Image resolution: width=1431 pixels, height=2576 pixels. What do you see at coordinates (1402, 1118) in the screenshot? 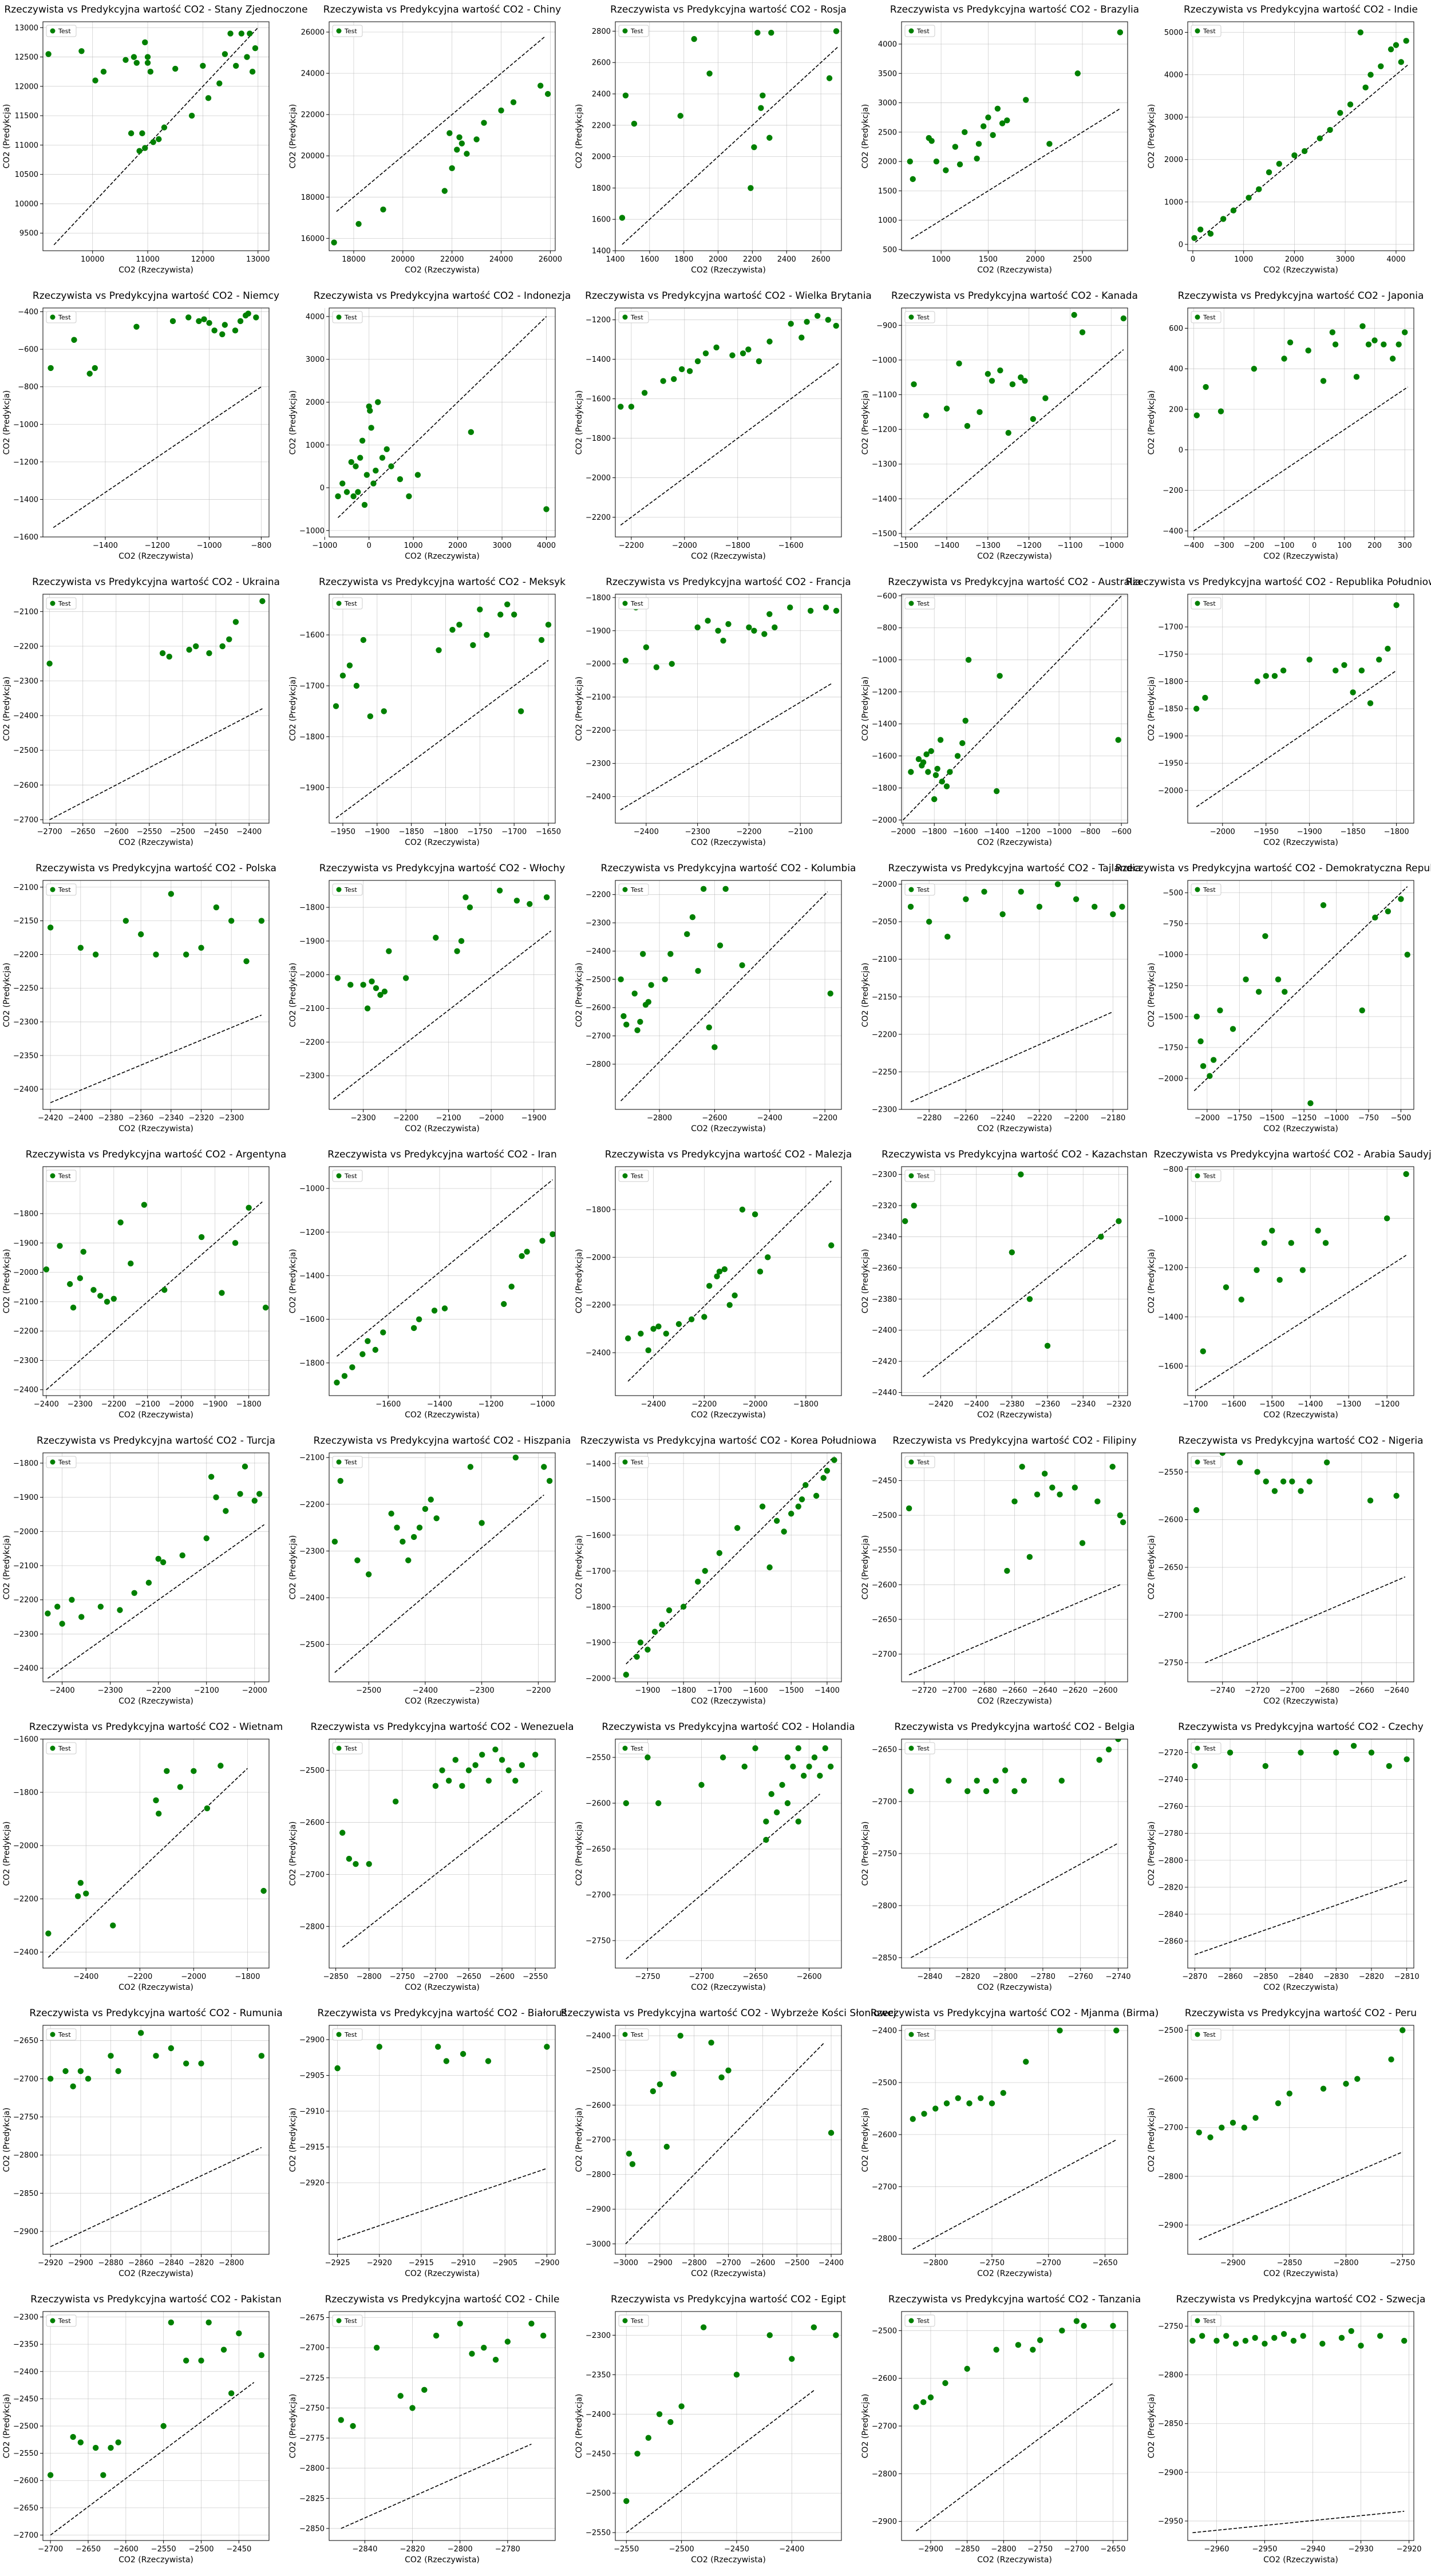
I see `x-tick-label: −500` at bounding box center [1402, 1118].